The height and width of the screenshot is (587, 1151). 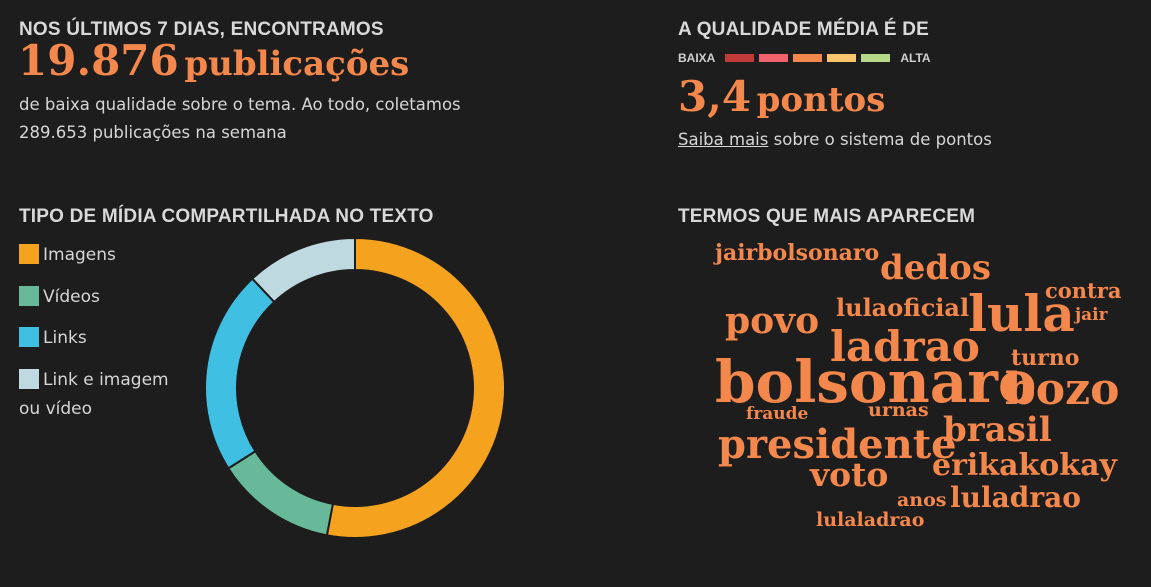 What do you see at coordinates (777, 414) in the screenshot?
I see `cloud-word: fraude` at bounding box center [777, 414].